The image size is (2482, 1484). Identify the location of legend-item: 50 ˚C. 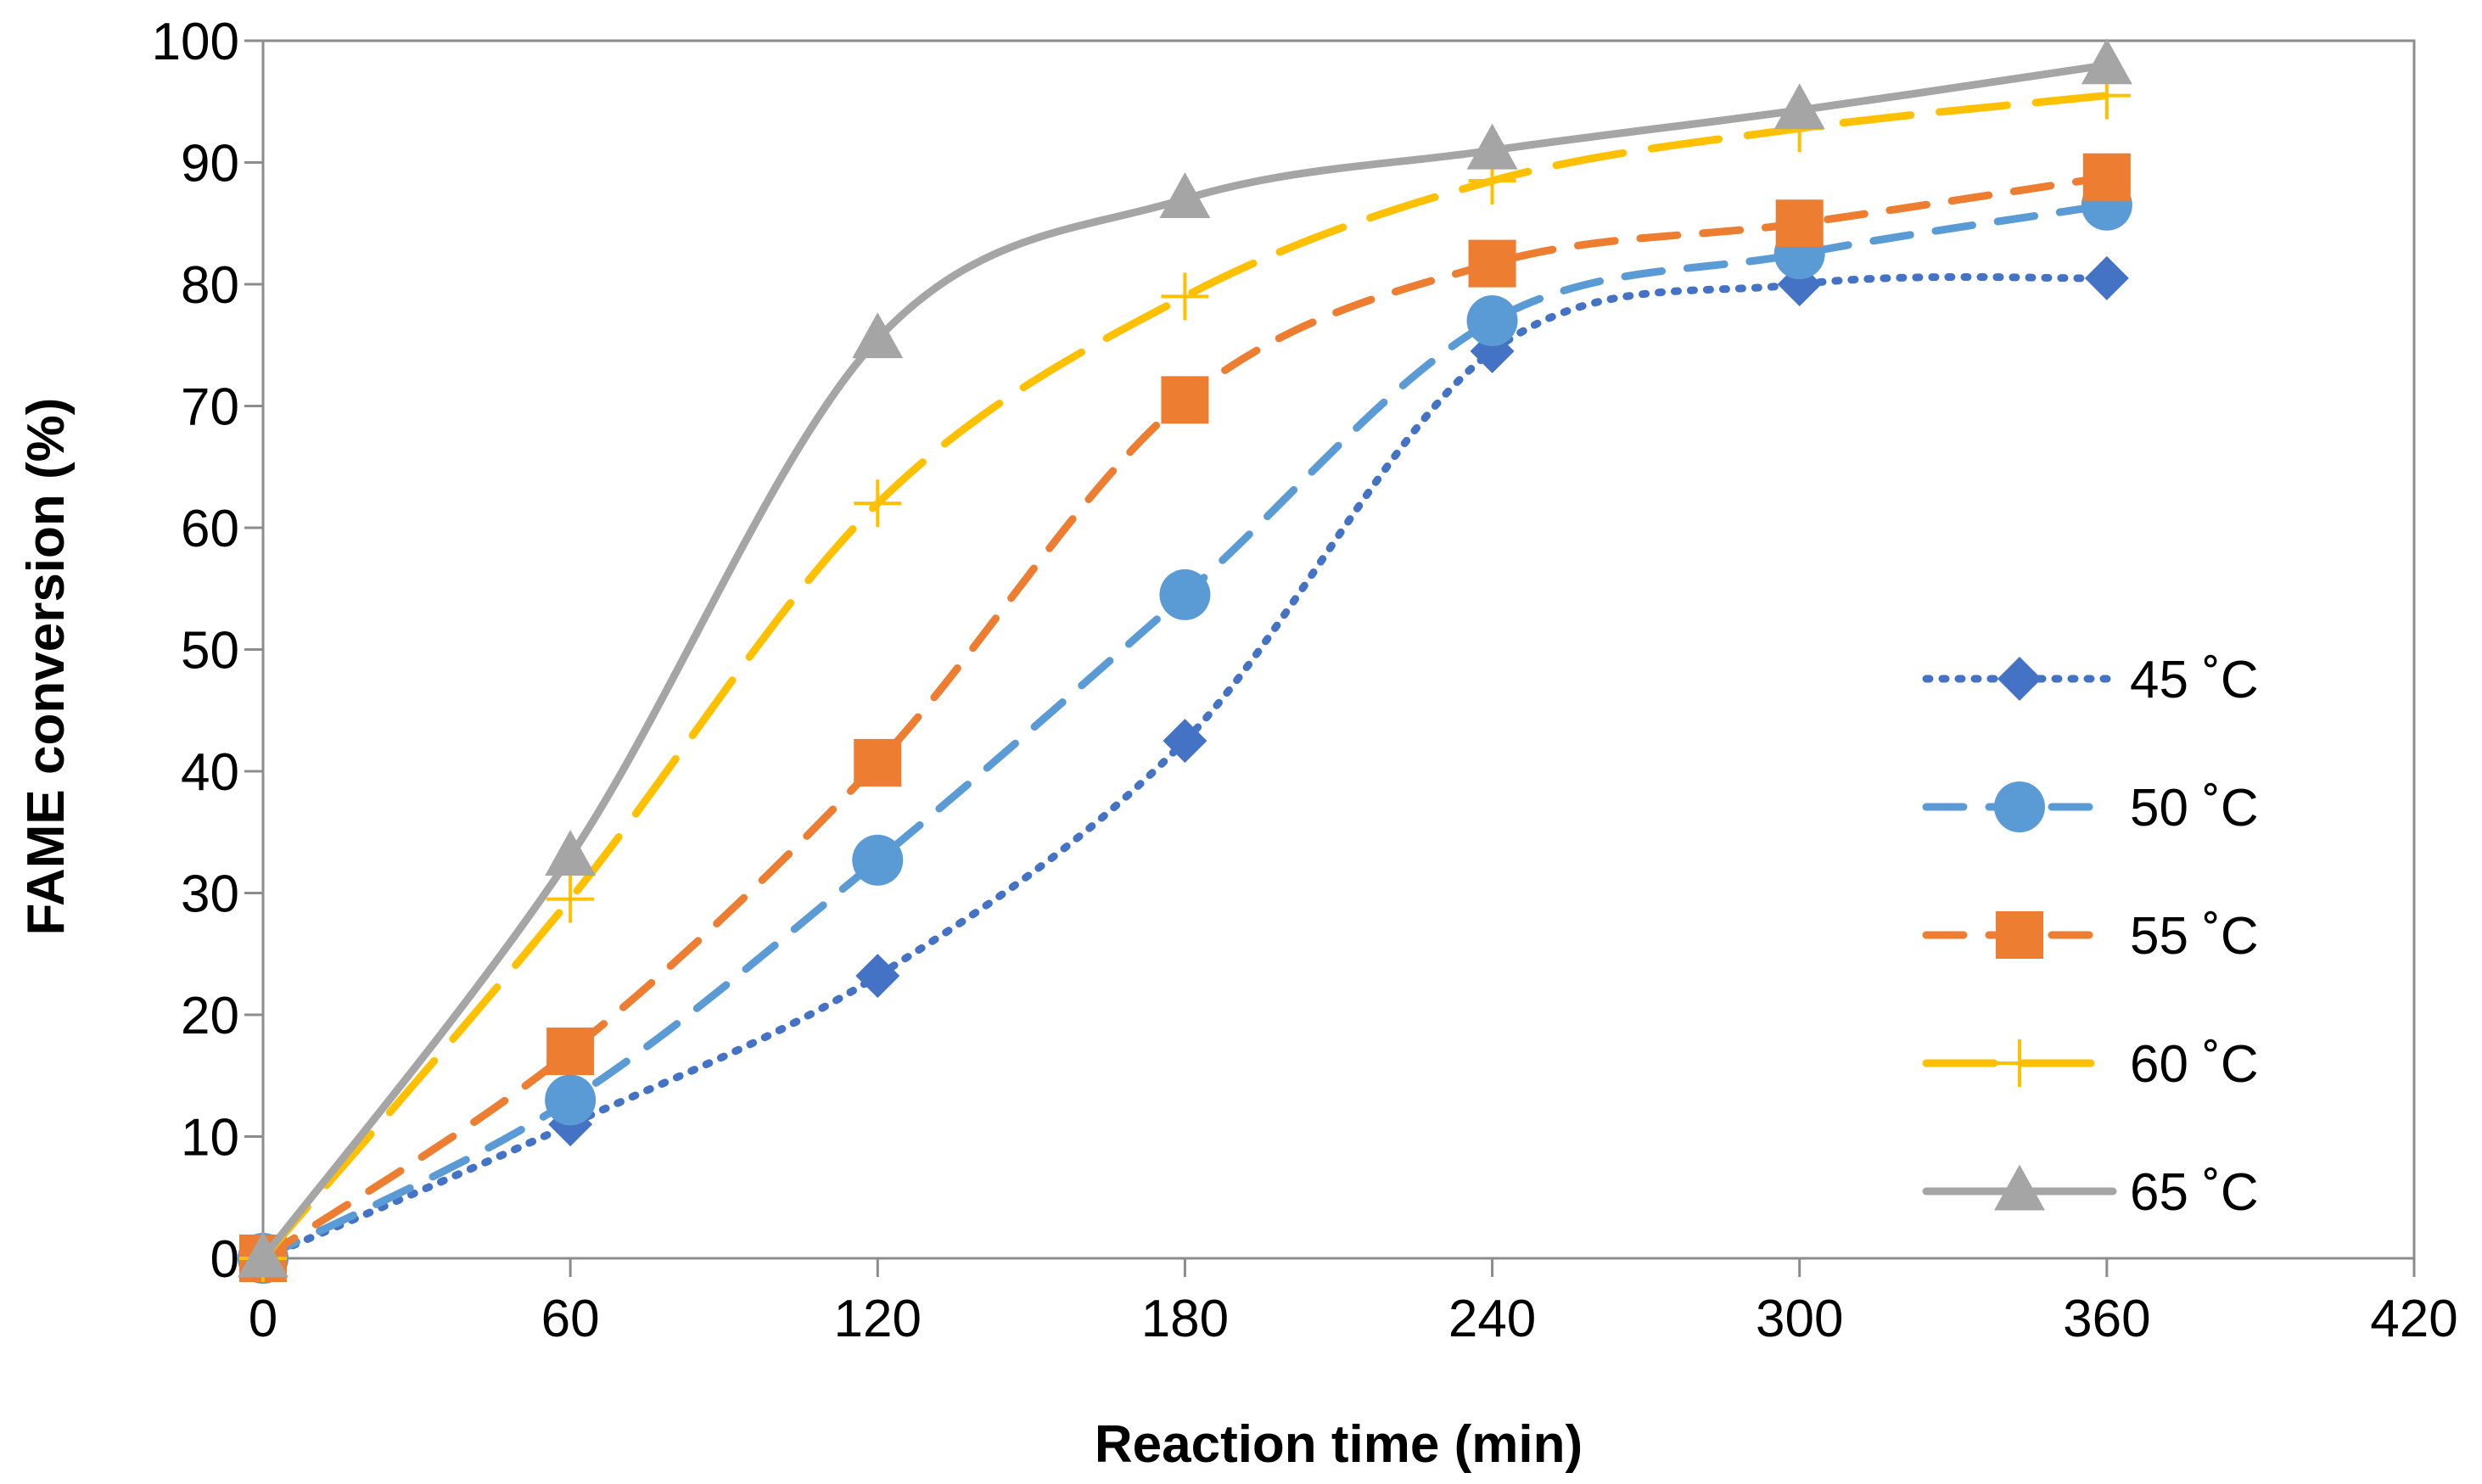
(2091, 808).